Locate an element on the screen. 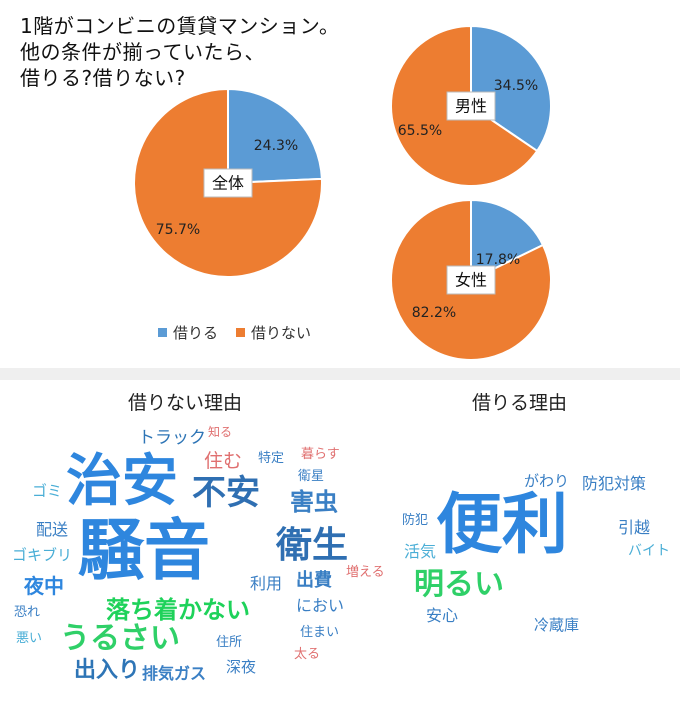  wordcloud-borrow-word: 明るい is located at coordinates (459, 584).